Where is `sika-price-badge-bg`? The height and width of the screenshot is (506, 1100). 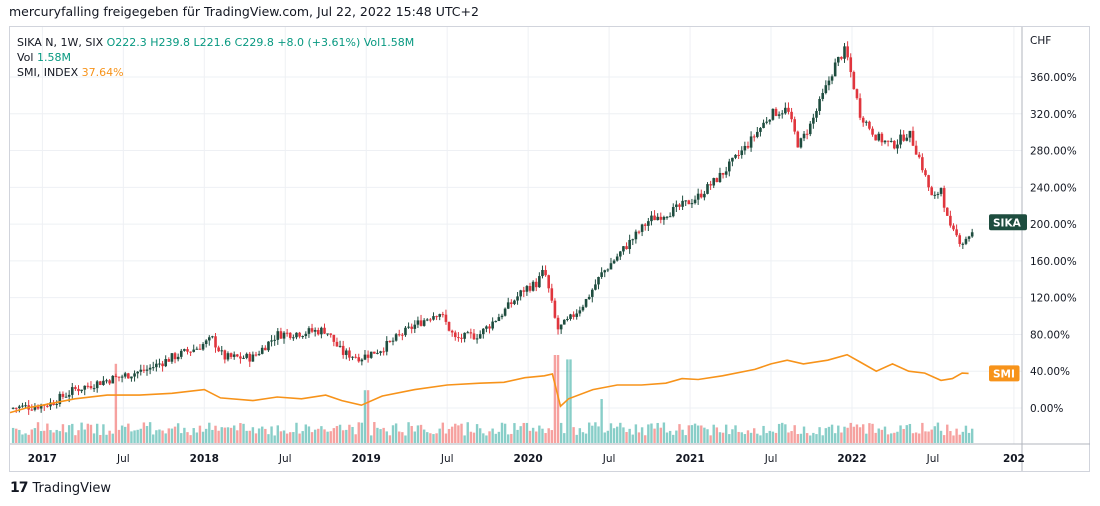
sika-price-badge-bg is located at coordinates (1008, 222).